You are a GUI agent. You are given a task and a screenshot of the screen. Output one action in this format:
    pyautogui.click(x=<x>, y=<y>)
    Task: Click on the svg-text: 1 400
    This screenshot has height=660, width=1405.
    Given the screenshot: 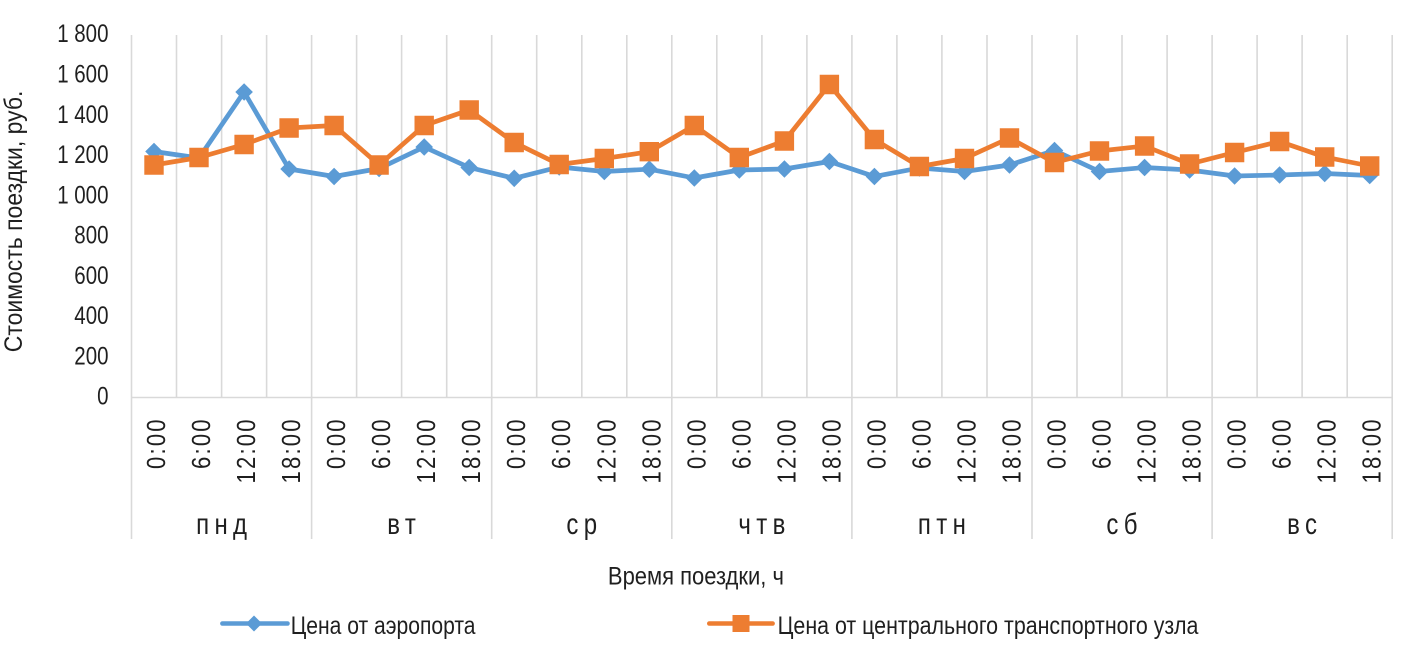 What is the action you would take?
    pyautogui.click(x=82, y=114)
    